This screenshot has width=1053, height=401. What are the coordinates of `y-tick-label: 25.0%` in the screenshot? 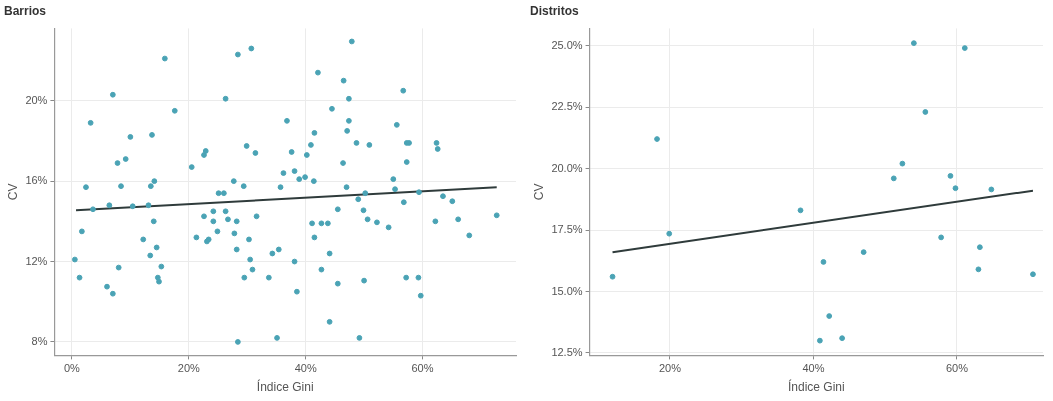 It's located at (567, 44).